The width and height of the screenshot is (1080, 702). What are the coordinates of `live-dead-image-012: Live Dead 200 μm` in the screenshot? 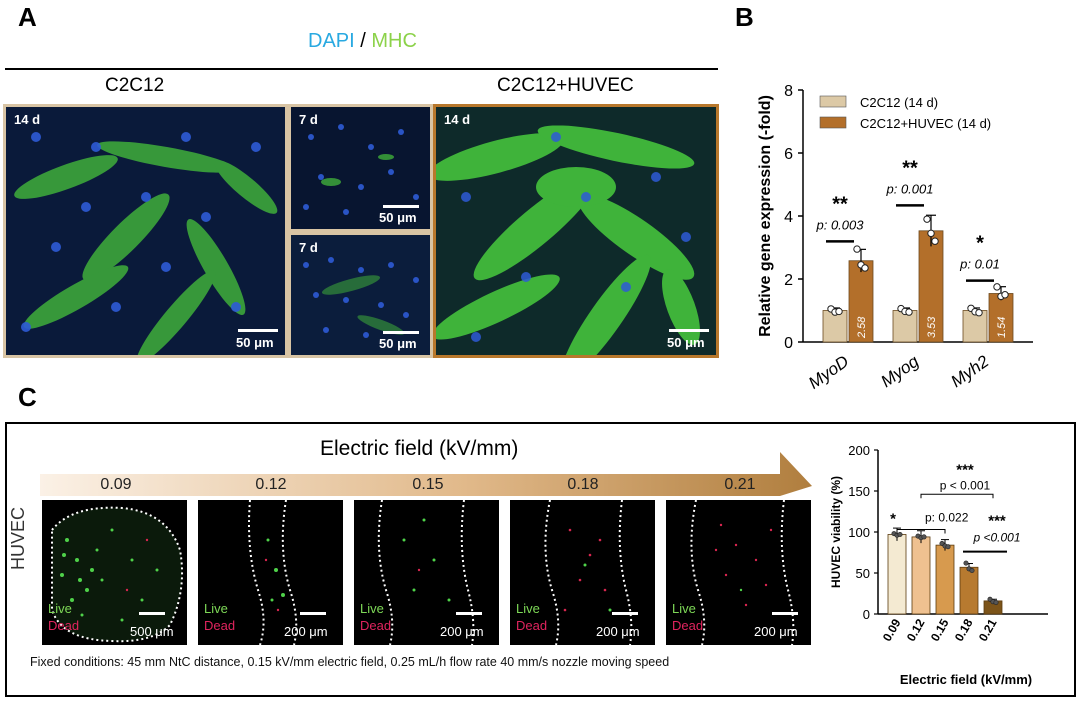 It's located at (270, 572).